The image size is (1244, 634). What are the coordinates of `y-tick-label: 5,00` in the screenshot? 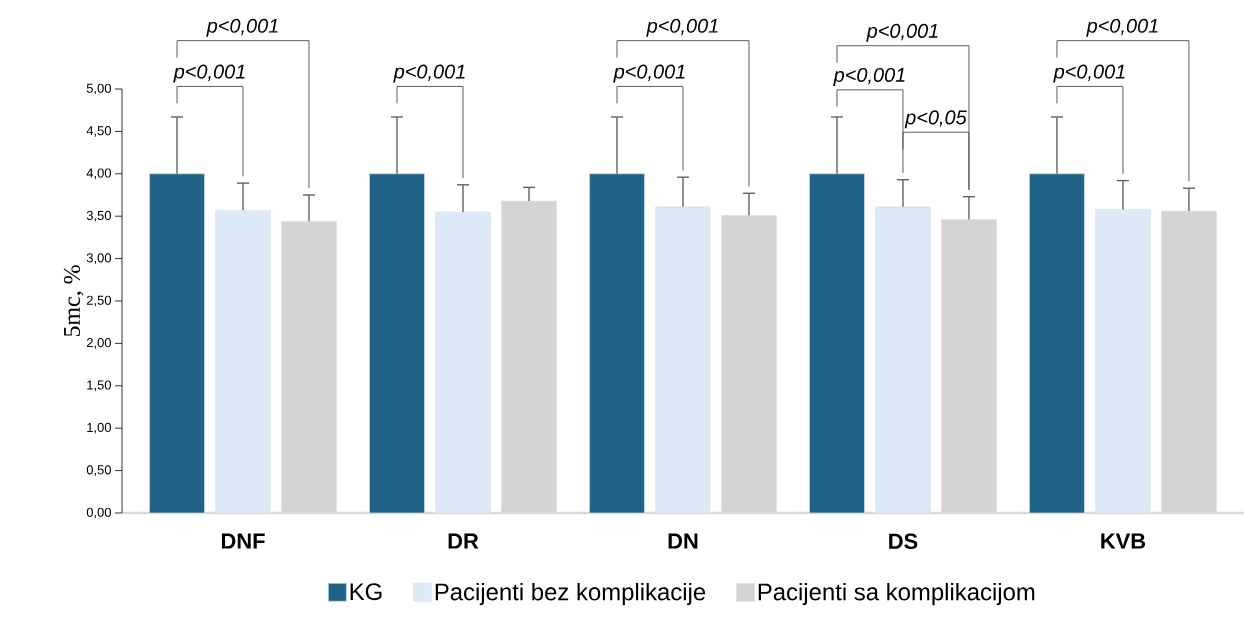 It's located at (98, 89).